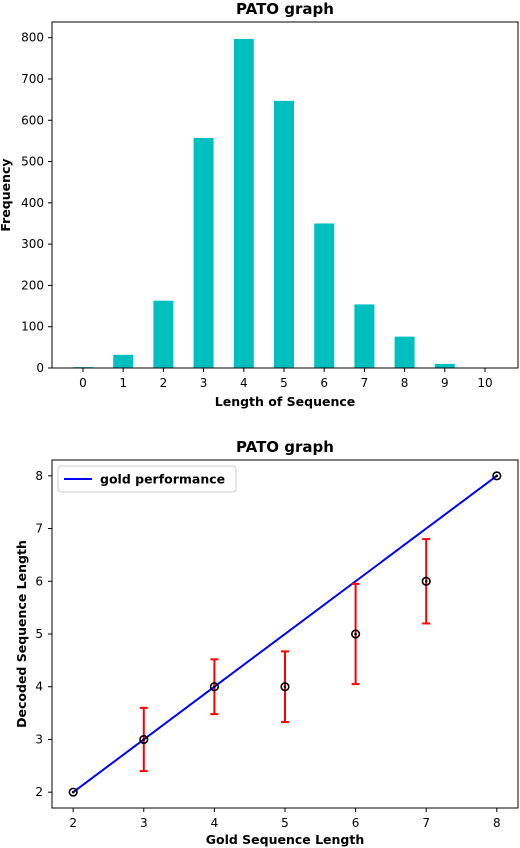  What do you see at coordinates (285, 839) in the screenshot?
I see `chart2-x-axis-label: Gold Sequence Length` at bounding box center [285, 839].